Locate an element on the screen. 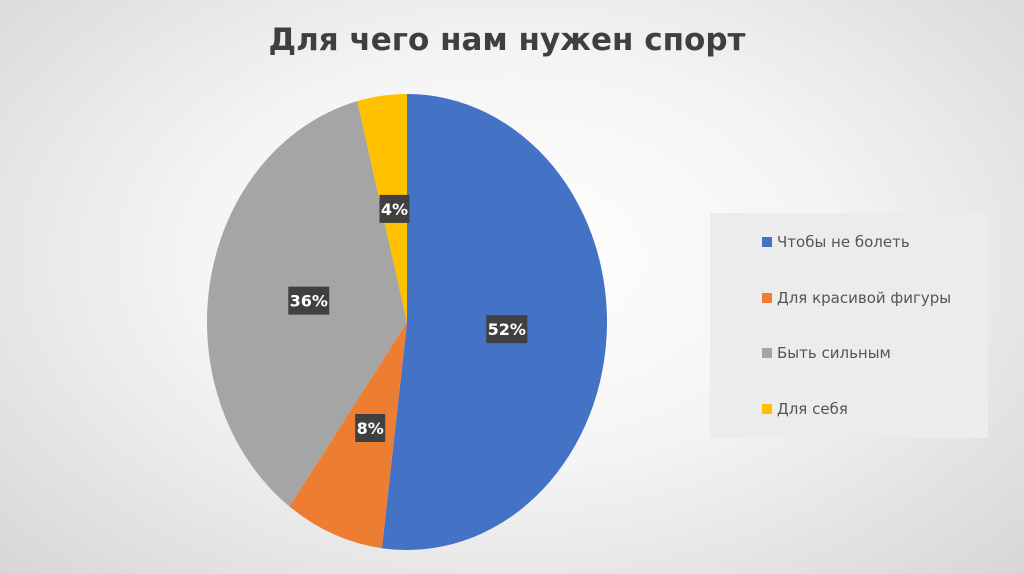 This screenshot has width=1024, height=574. data-label: 8% is located at coordinates (370, 427).